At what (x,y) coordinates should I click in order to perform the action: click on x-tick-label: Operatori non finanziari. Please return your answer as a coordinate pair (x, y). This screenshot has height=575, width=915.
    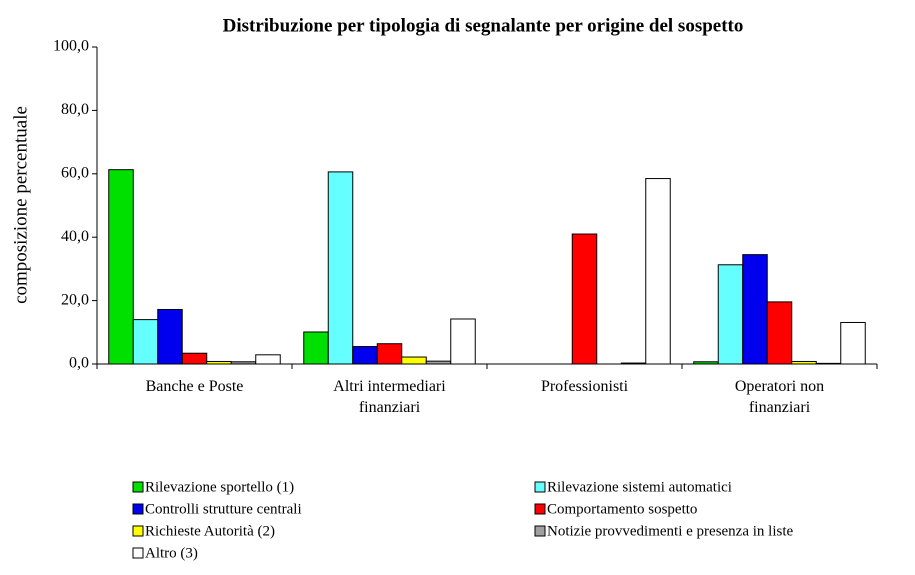
    Looking at the image, I should click on (779, 397).